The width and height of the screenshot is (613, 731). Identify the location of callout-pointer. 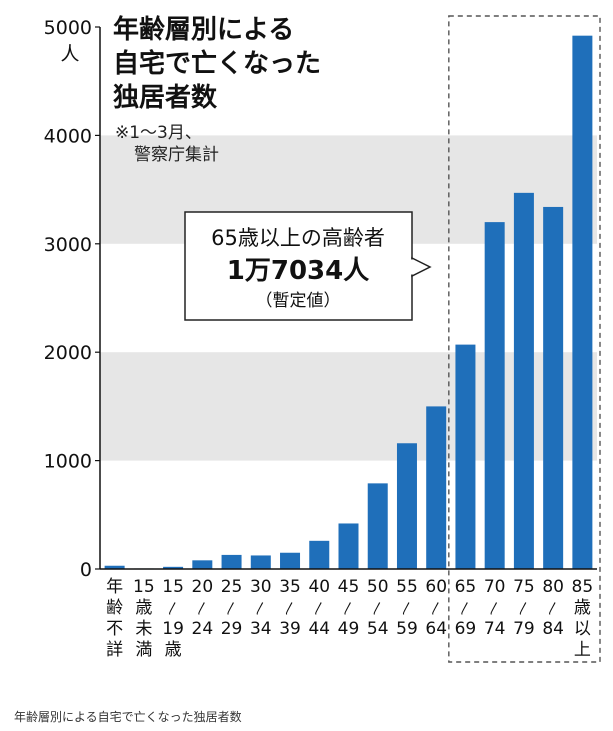
(421, 267).